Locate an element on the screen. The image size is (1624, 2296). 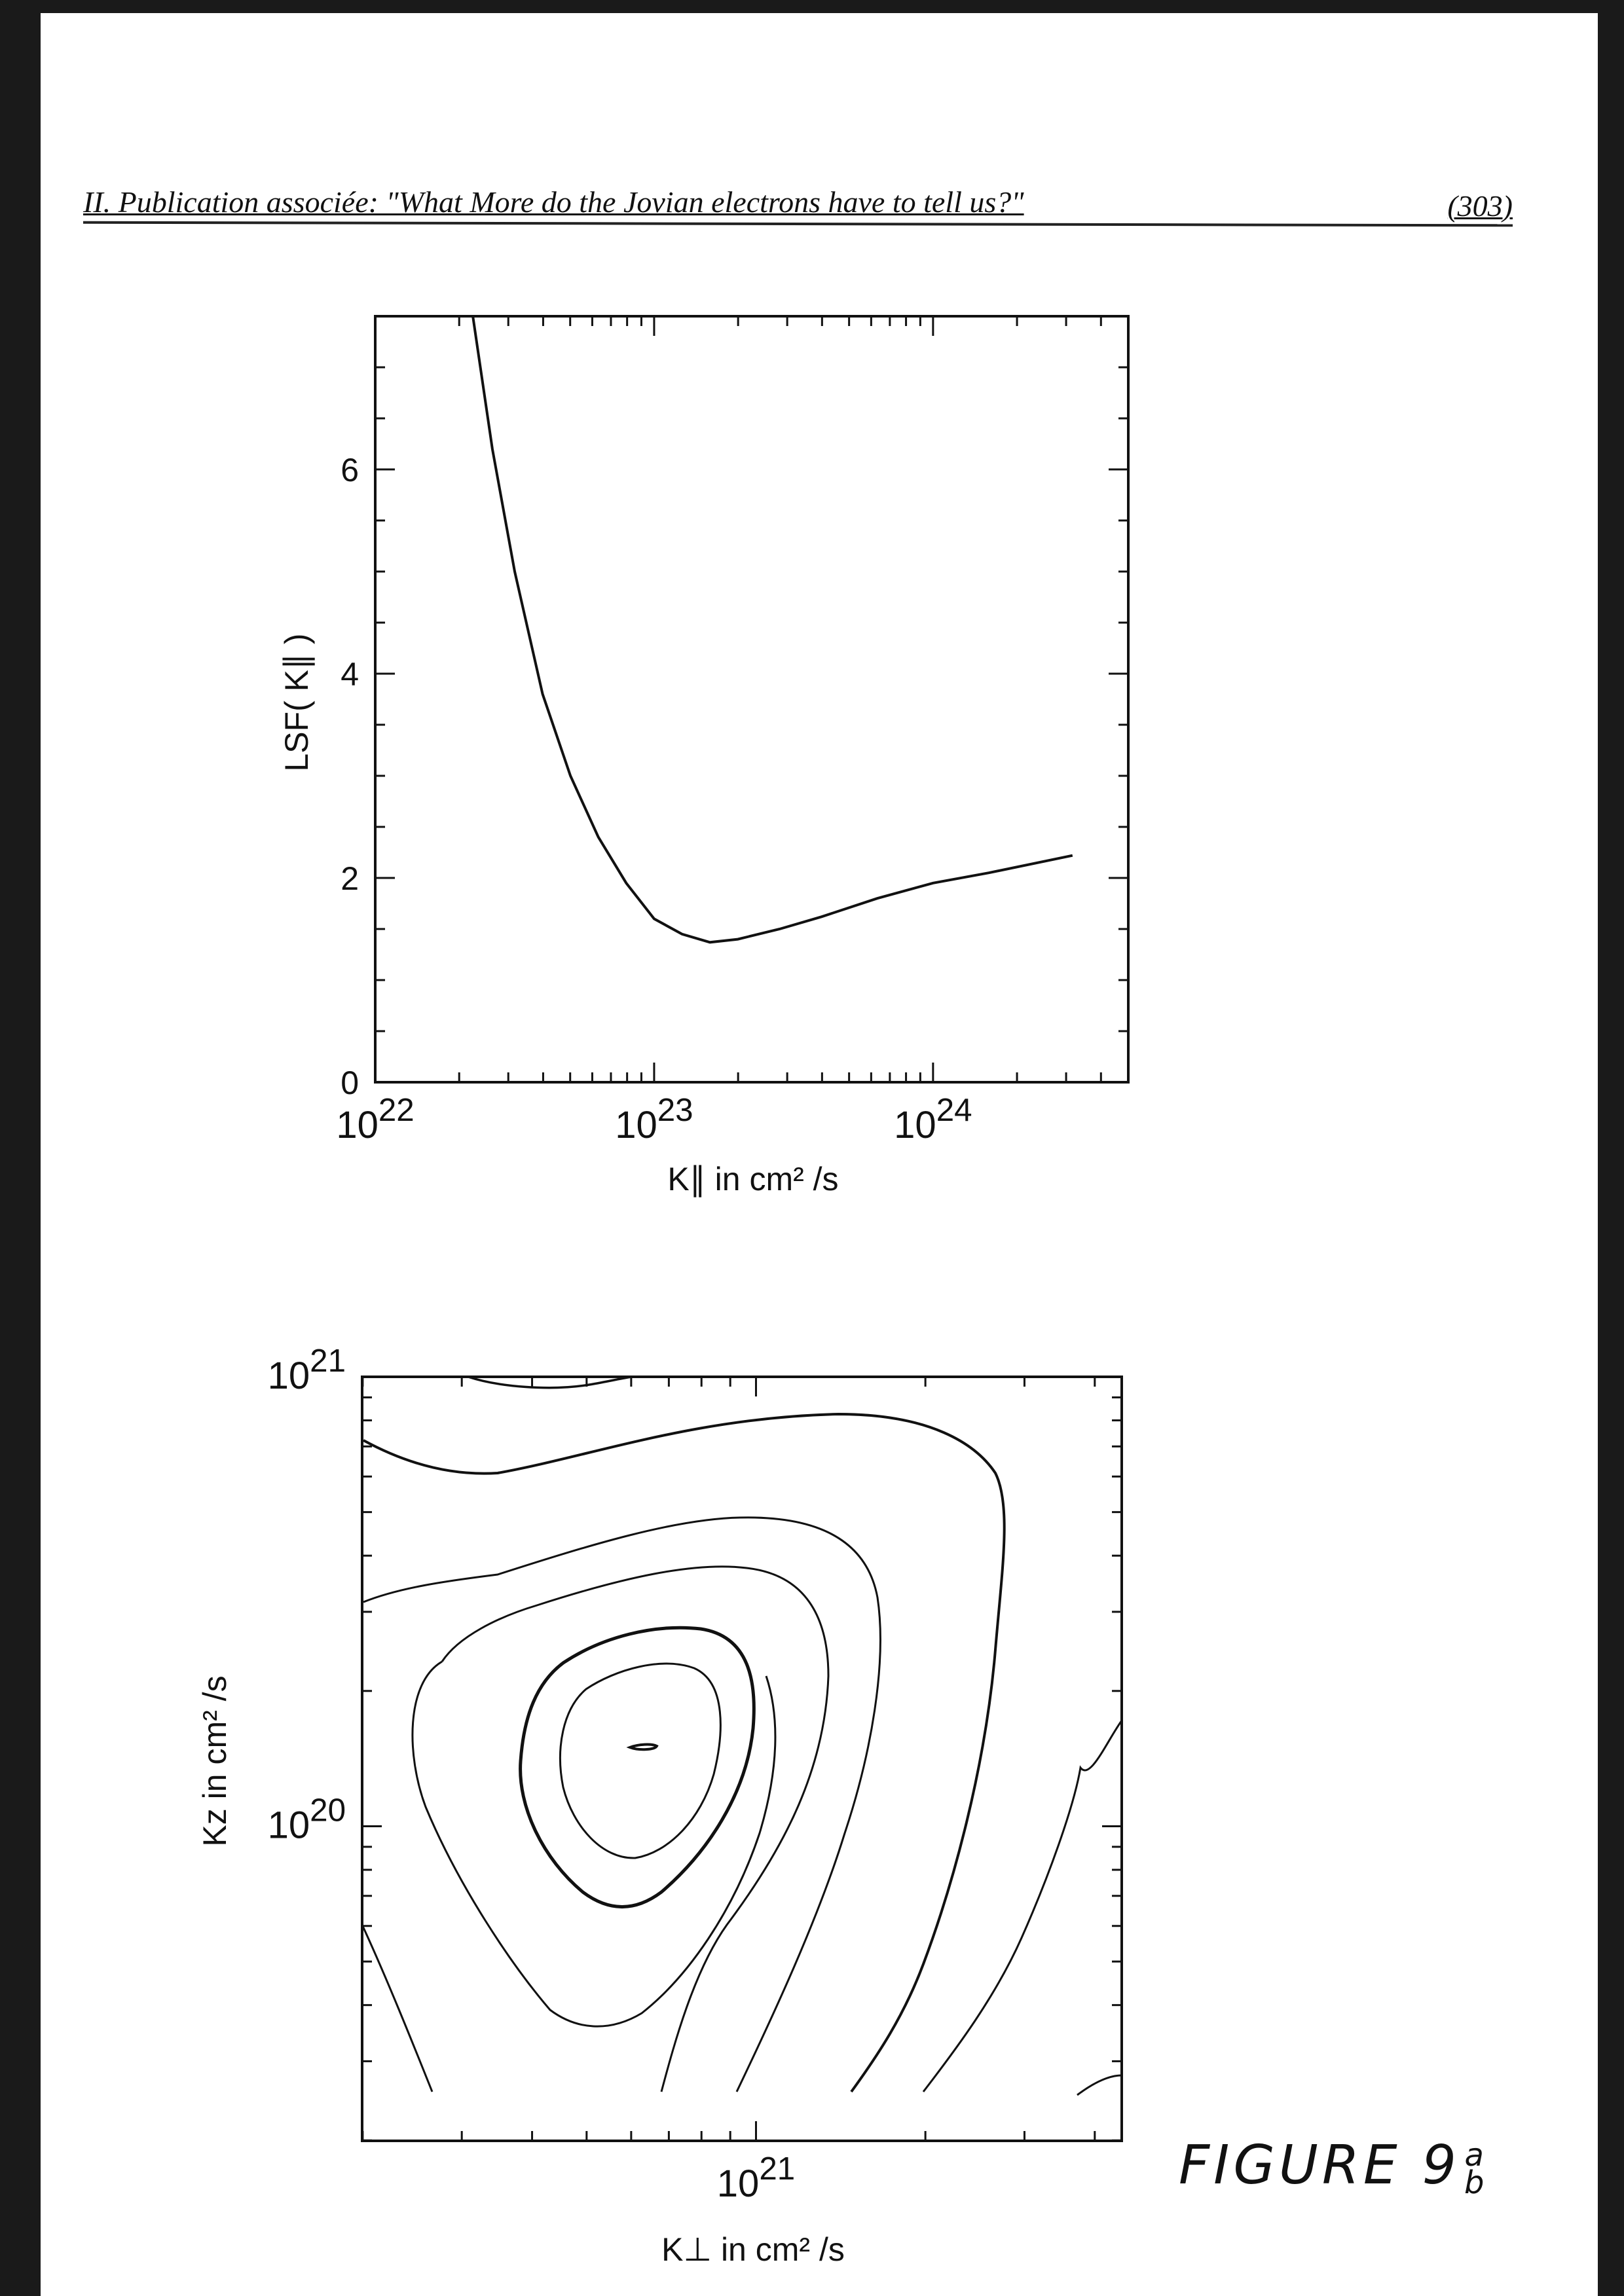
y-tick-label: 1020 is located at coordinates (307, 1819).